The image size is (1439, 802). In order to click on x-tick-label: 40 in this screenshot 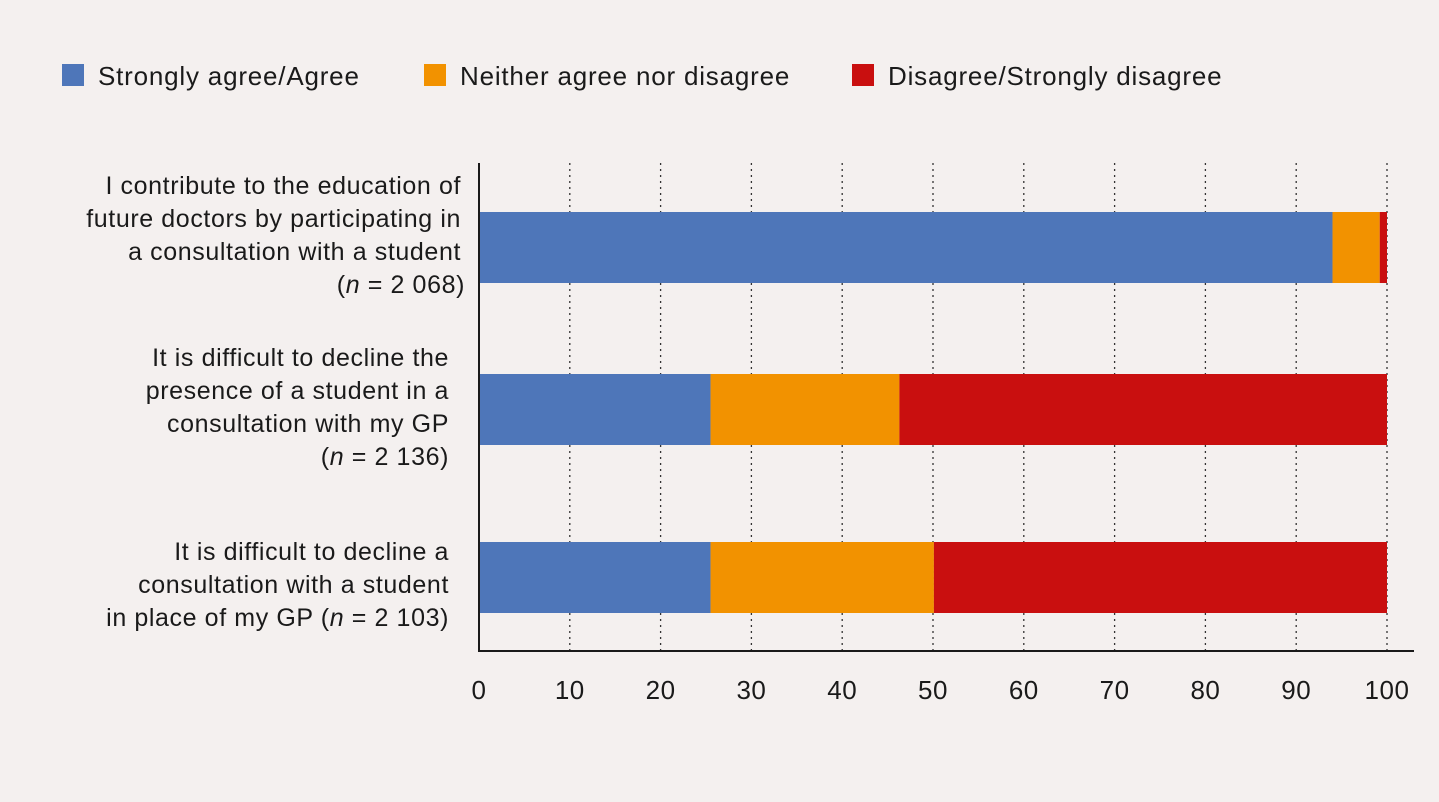, I will do `click(842, 690)`.